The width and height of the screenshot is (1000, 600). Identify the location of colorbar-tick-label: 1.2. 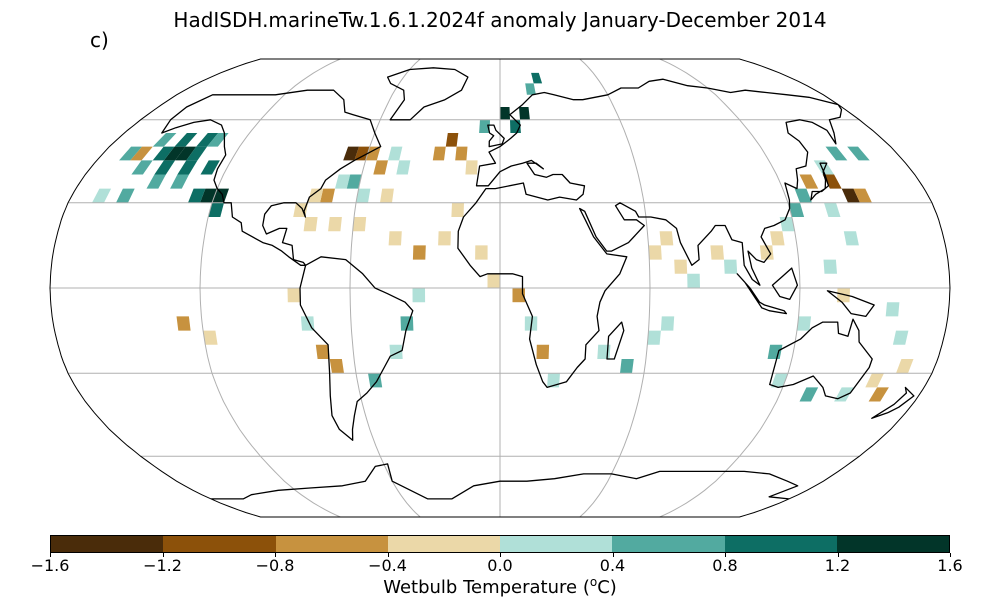
(837, 565).